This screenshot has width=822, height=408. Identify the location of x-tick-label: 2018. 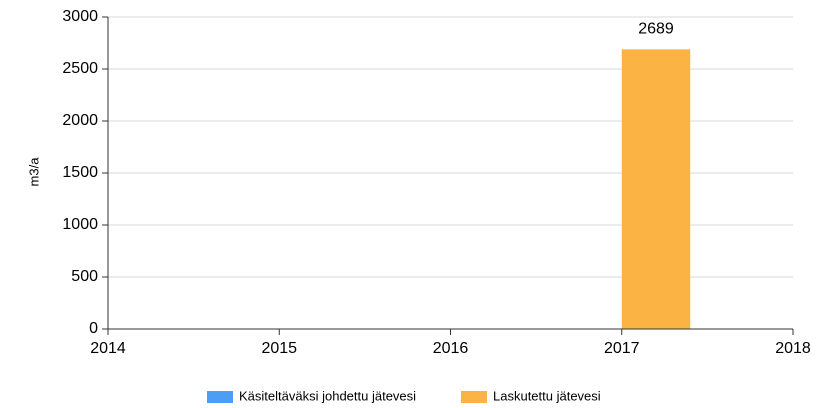
(793, 348).